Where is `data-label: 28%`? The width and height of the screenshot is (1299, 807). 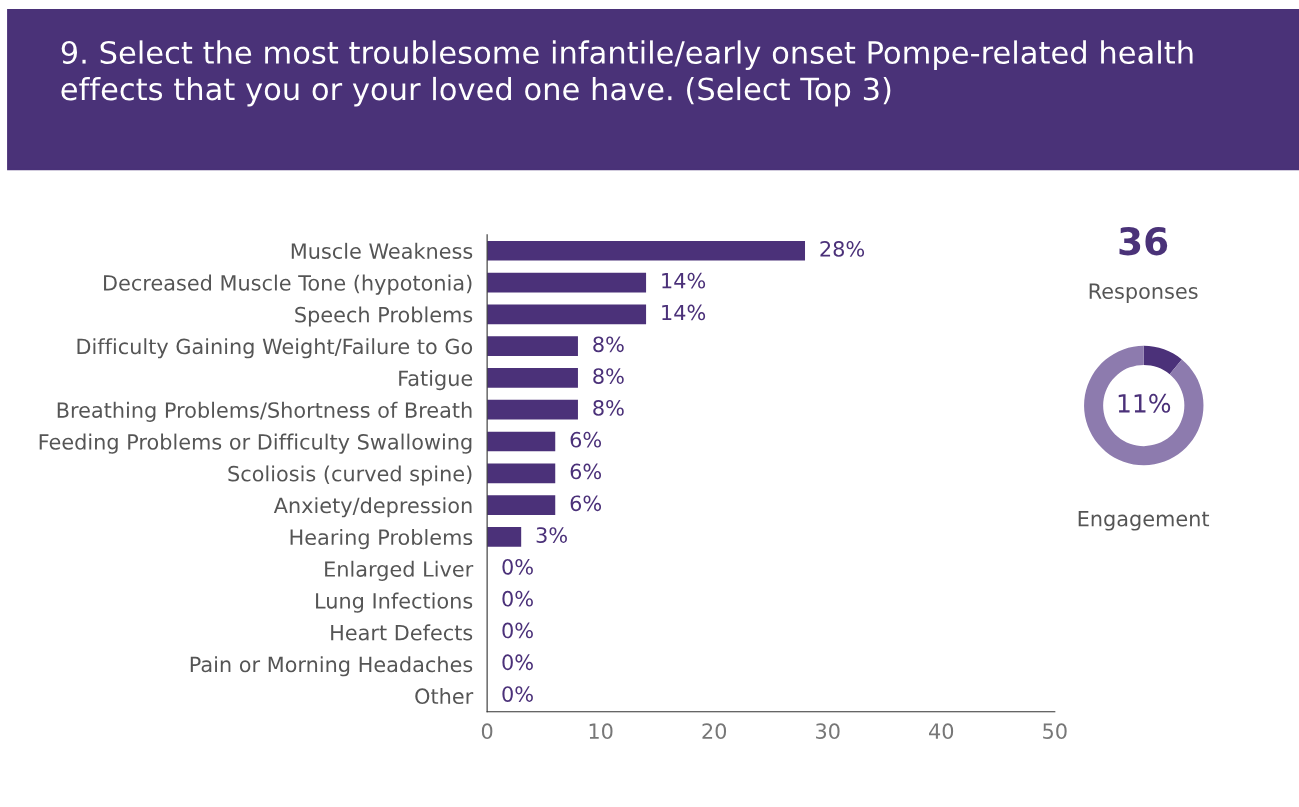
data-label: 28% is located at coordinates (842, 249).